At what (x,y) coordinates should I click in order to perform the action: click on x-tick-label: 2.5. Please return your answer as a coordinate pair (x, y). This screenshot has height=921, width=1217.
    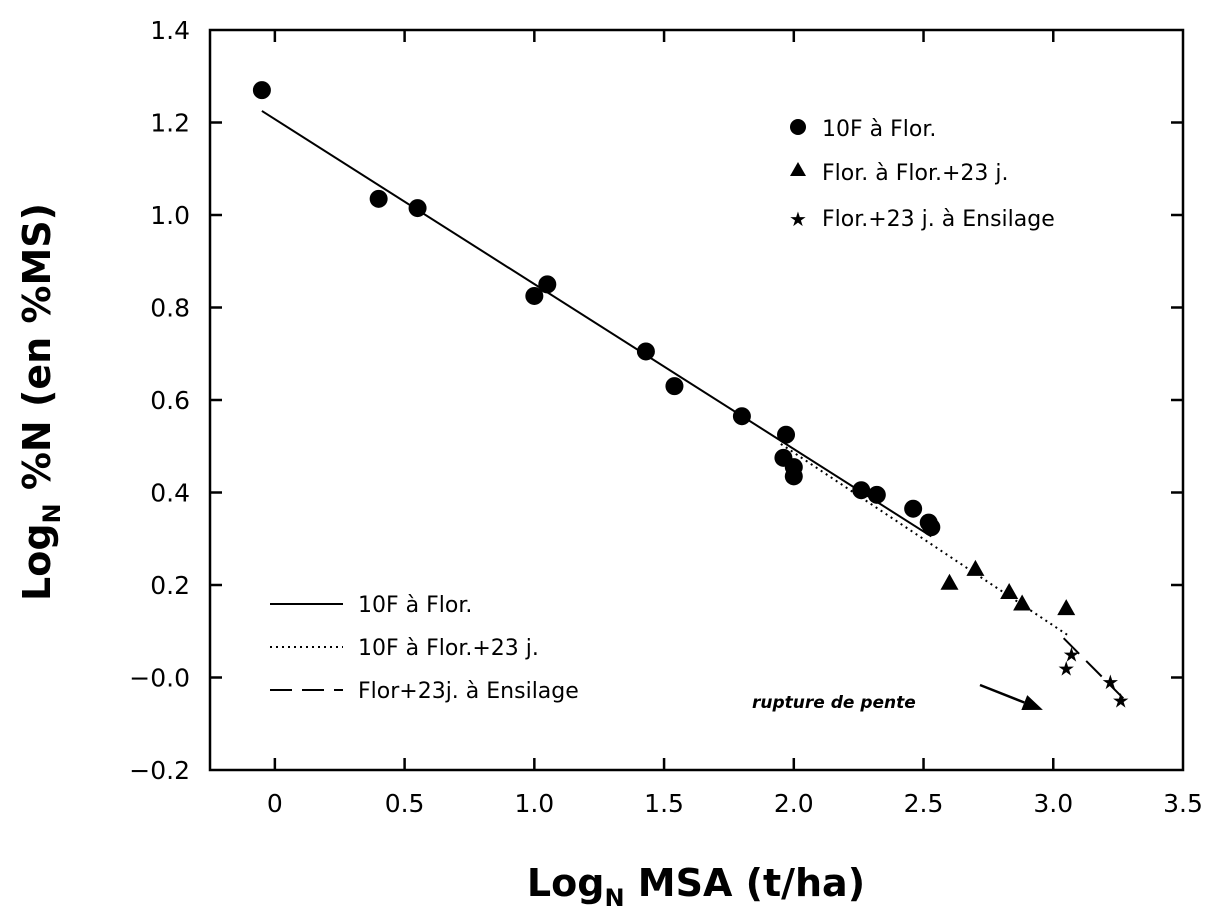
    Looking at the image, I should click on (924, 803).